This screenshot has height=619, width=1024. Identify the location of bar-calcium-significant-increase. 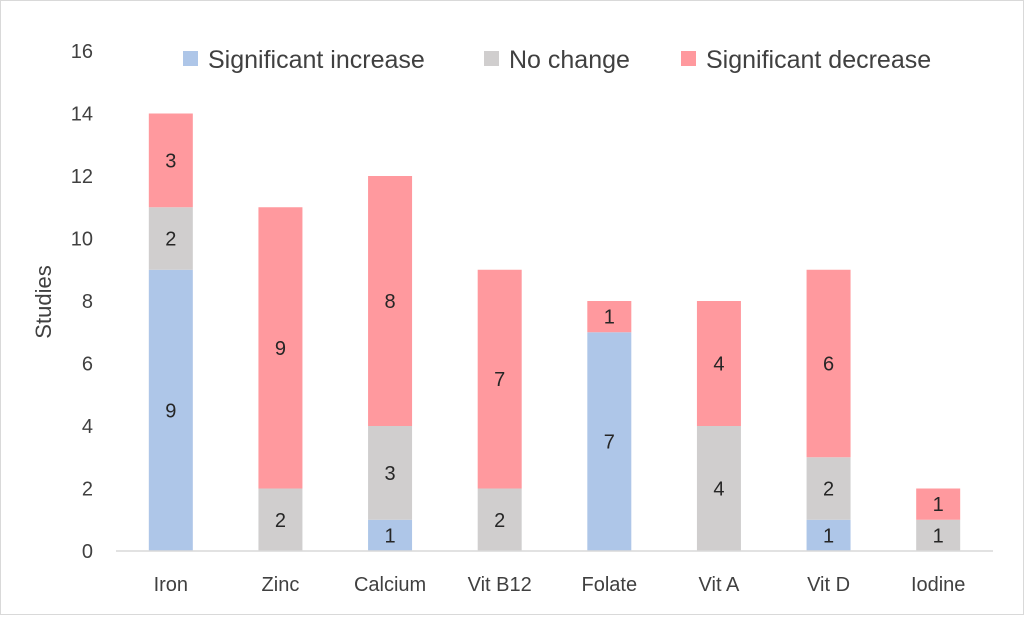
(390, 535).